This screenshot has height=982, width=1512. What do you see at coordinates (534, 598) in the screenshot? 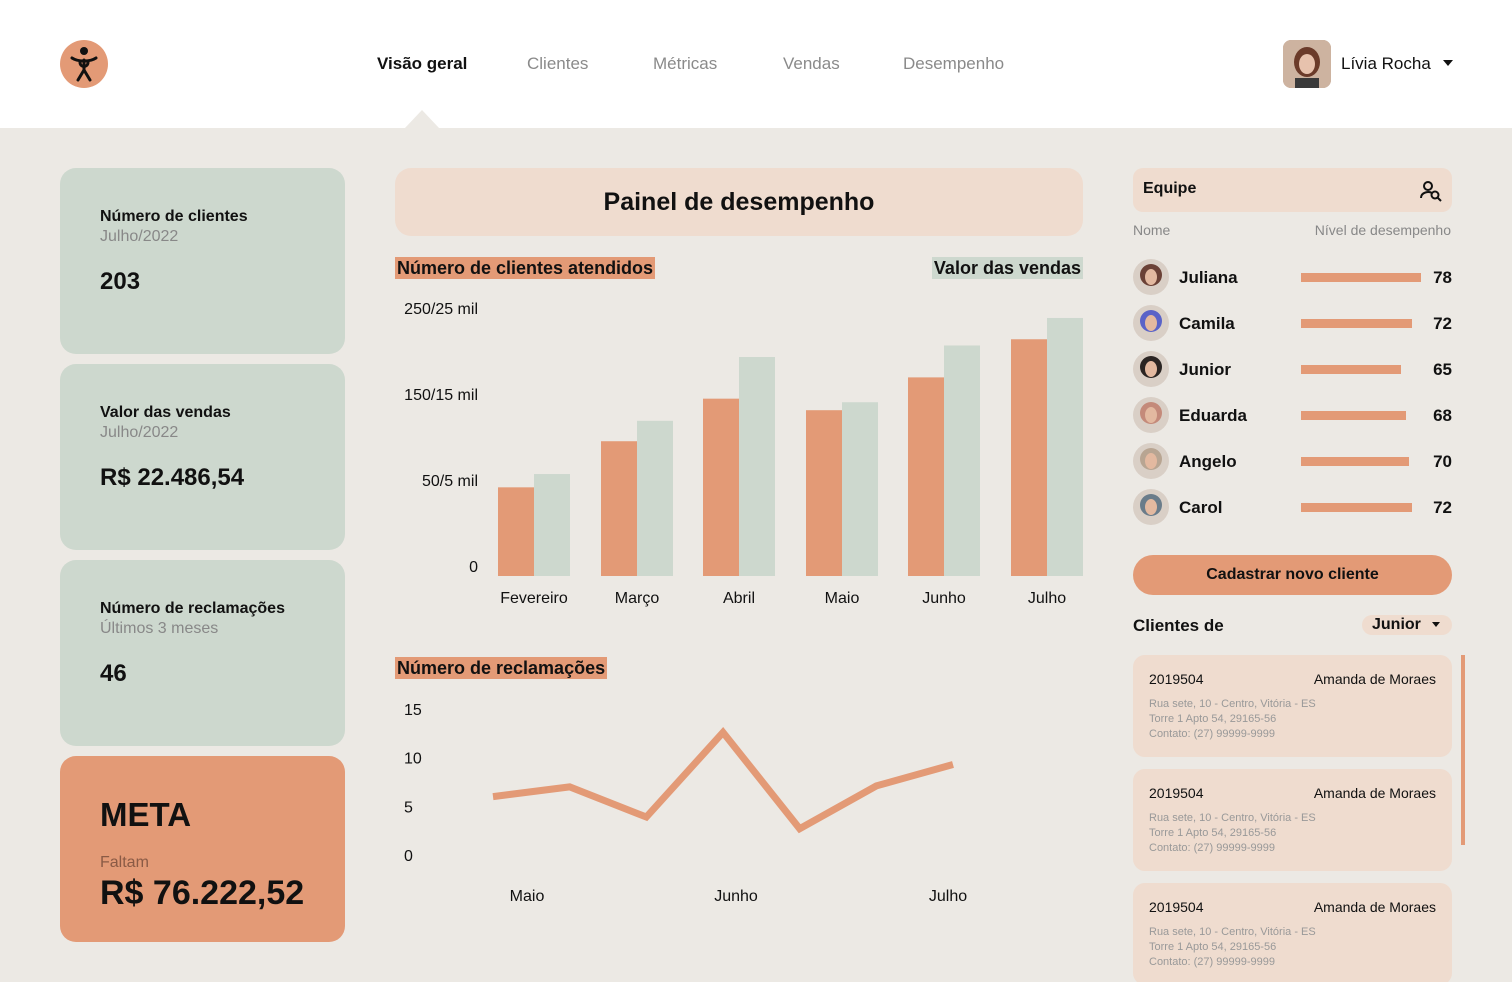
I see `x-tick-label: Fevereiro` at bounding box center [534, 598].